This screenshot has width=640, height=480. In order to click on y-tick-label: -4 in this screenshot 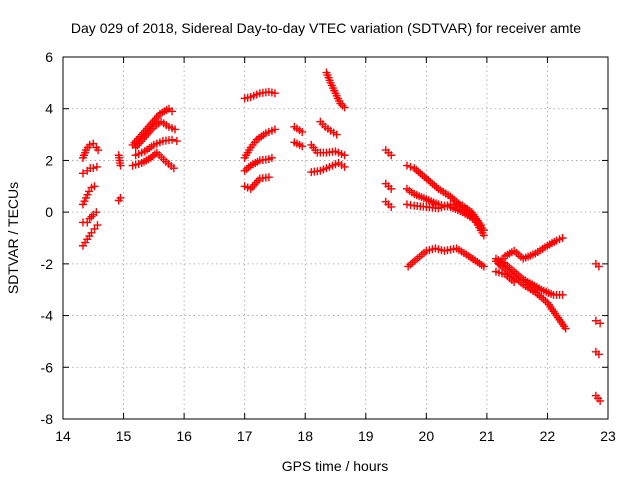, I will do `click(47, 316)`.